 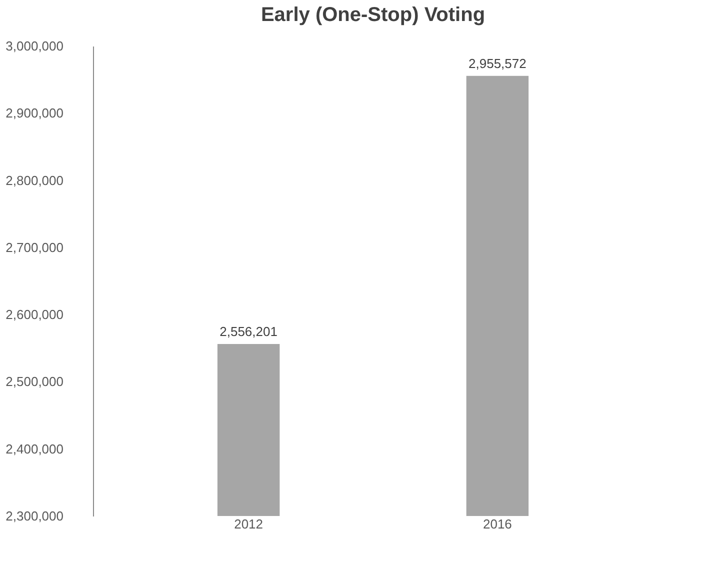 I want to click on y-tick-label: 2,900,000, so click(x=35, y=113).